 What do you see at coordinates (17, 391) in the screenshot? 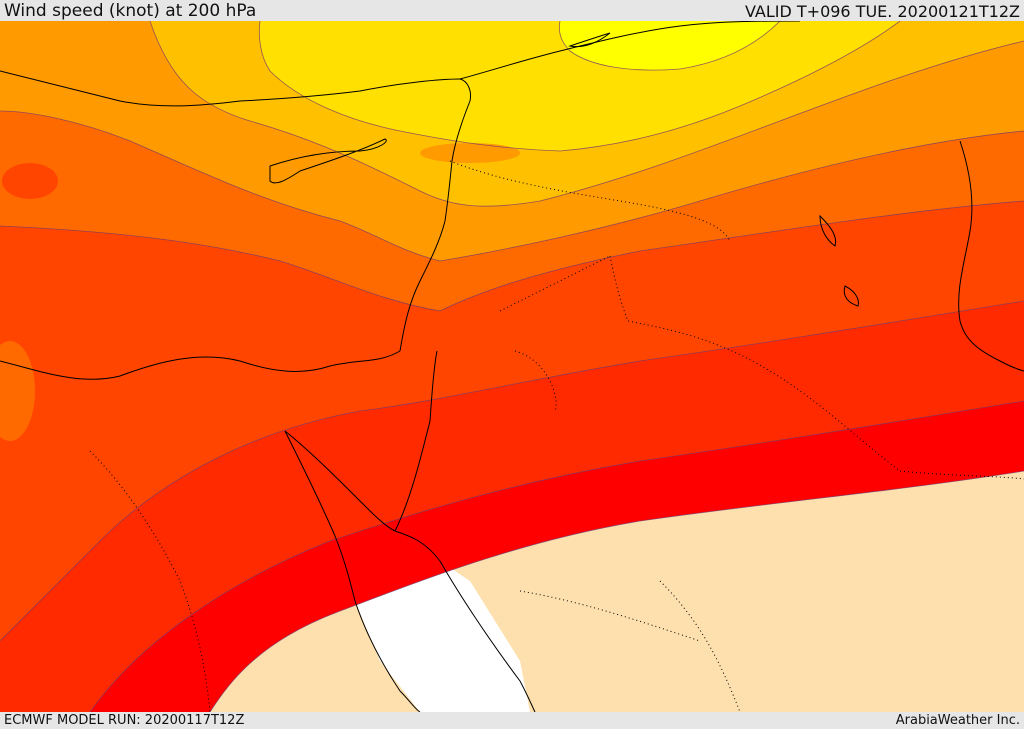
I see `wind-cell-west` at bounding box center [17, 391].